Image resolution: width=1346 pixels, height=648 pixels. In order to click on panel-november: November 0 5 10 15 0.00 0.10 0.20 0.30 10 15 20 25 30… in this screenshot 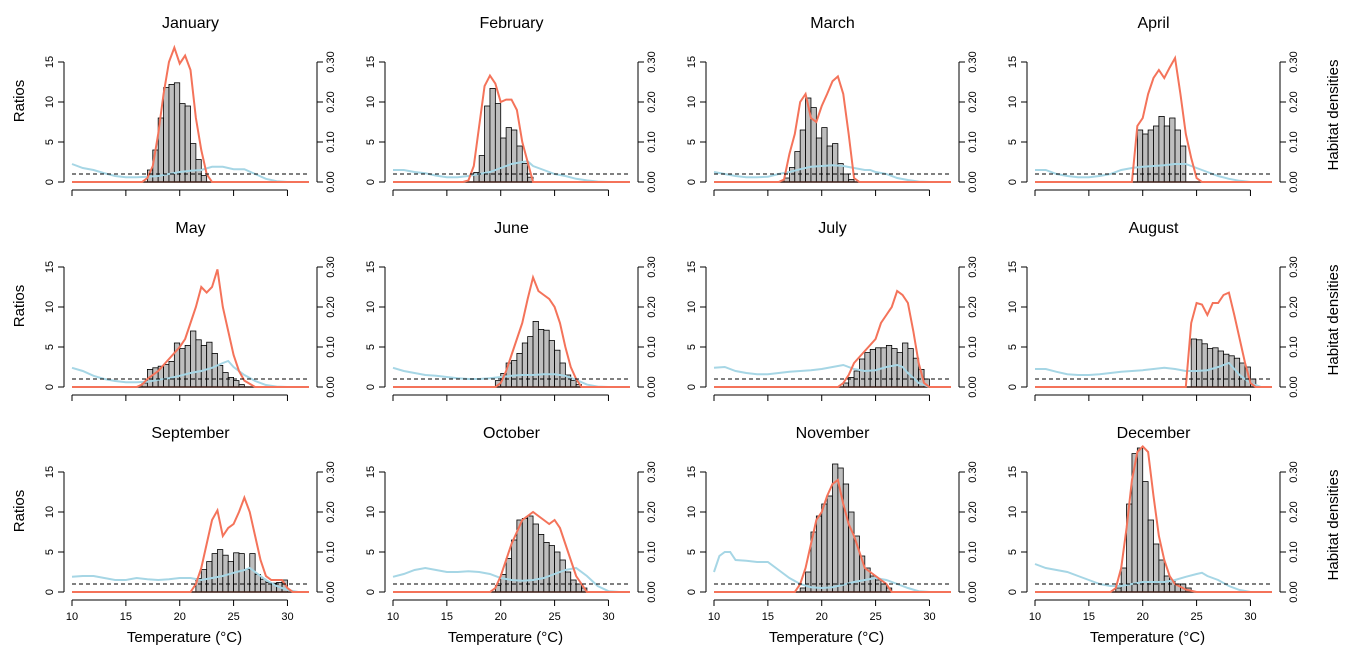, I will do `click(832, 535)`.